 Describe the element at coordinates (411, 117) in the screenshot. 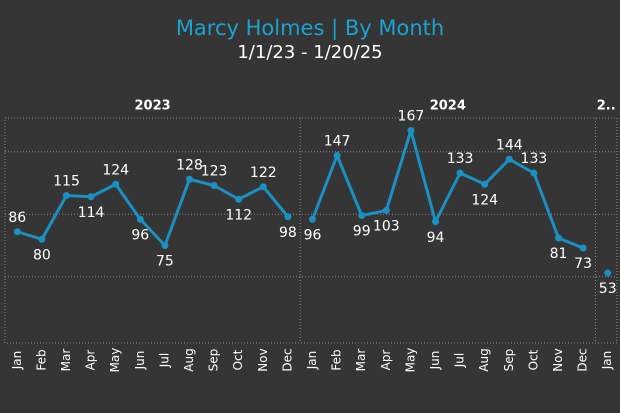

I see `data-label: 167` at that location.